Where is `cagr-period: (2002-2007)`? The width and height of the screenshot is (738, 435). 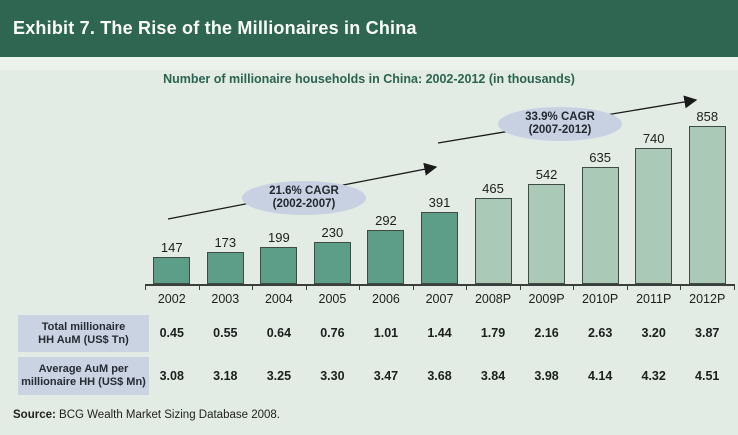 cagr-period: (2002-2007) is located at coordinates (304, 204).